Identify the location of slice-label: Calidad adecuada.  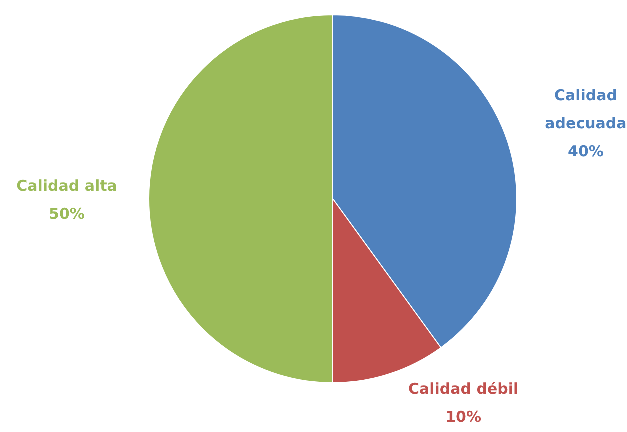
(586, 109).